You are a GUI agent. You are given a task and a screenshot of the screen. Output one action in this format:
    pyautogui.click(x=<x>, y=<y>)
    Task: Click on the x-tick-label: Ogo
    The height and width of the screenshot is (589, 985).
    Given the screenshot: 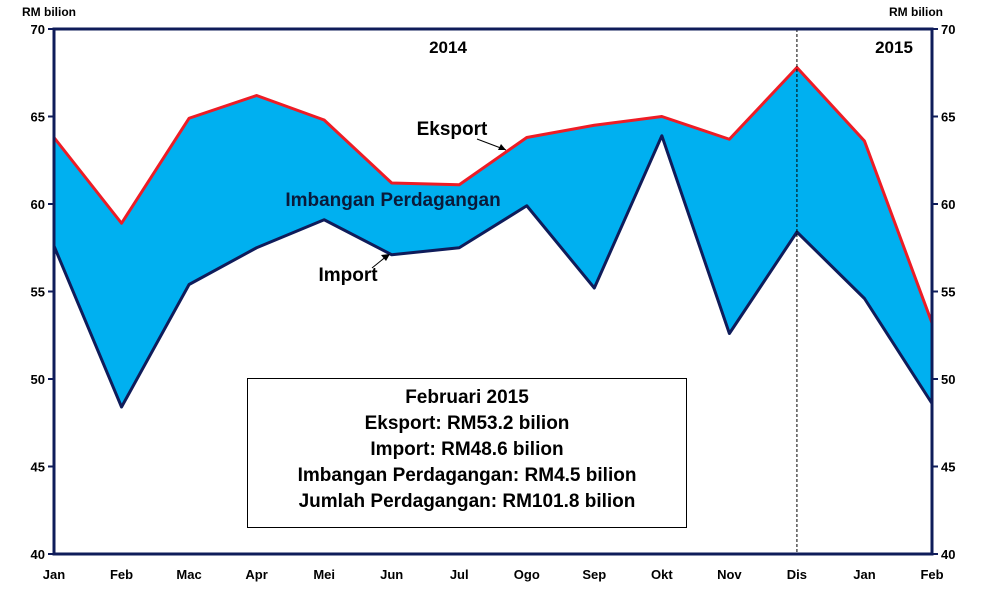 What is the action you would take?
    pyautogui.click(x=527, y=574)
    